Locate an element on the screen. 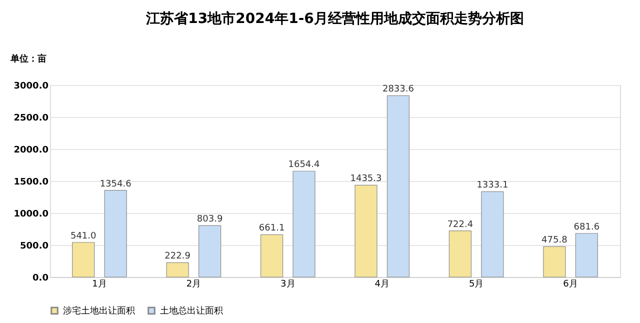 This screenshot has width=640, height=323. data-label: 2833.6 is located at coordinates (398, 89).